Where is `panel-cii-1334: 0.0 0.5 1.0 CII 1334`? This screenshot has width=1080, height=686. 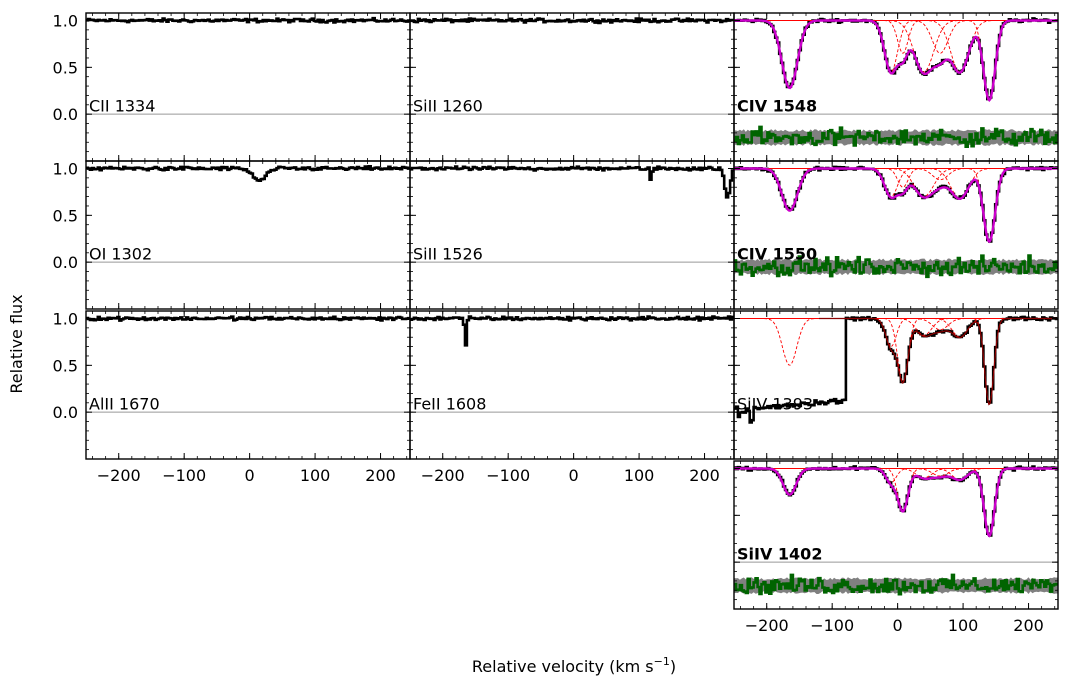
panel-cii-1334: 0.0 0.5 1.0 CII 1334 is located at coordinates (232, 86).